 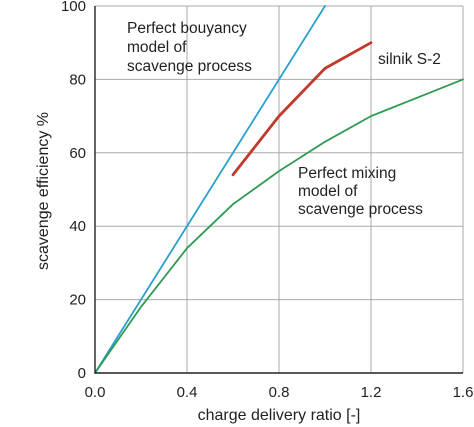 I want to click on annotation-bouyancy-line: Perfect bouyancy, so click(x=187, y=28).